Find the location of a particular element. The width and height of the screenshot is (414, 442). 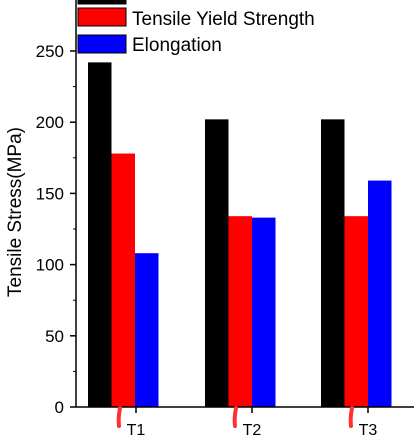

y-tick-label: 0 is located at coordinates (59, 407).